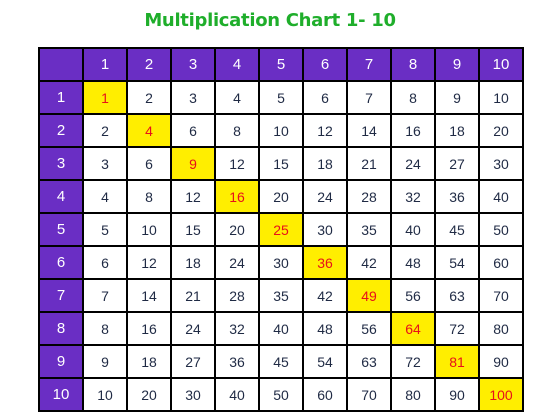 This screenshot has height=412, width=540. What do you see at coordinates (237, 361) in the screenshot?
I see `product-cell: 36` at bounding box center [237, 361].